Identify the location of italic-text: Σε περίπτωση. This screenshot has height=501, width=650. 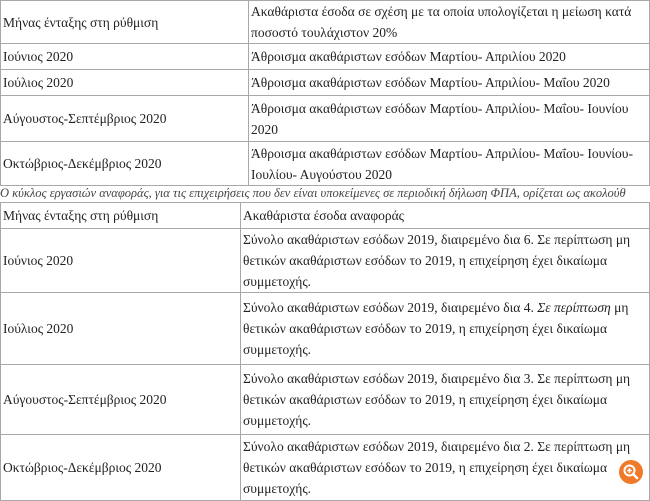
(574, 307).